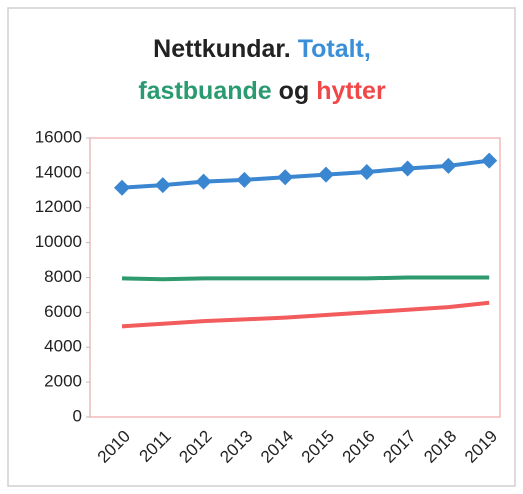  What do you see at coordinates (351, 91) in the screenshot?
I see `title-part: hytter` at bounding box center [351, 91].